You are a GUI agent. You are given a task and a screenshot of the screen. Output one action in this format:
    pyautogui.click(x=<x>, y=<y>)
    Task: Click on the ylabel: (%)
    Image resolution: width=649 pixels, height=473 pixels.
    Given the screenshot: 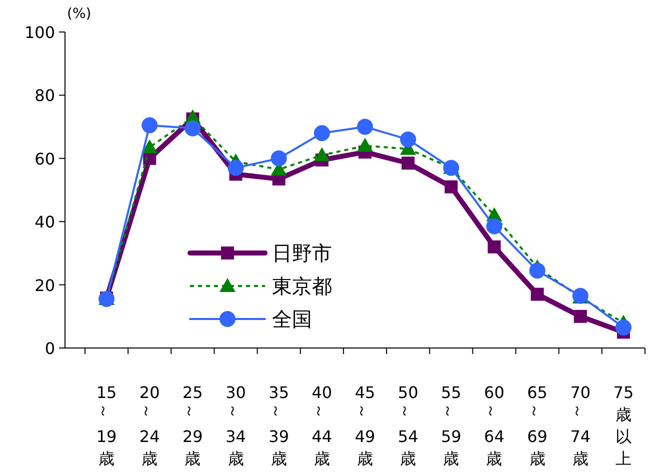 What is the action you would take?
    pyautogui.click(x=79, y=14)
    